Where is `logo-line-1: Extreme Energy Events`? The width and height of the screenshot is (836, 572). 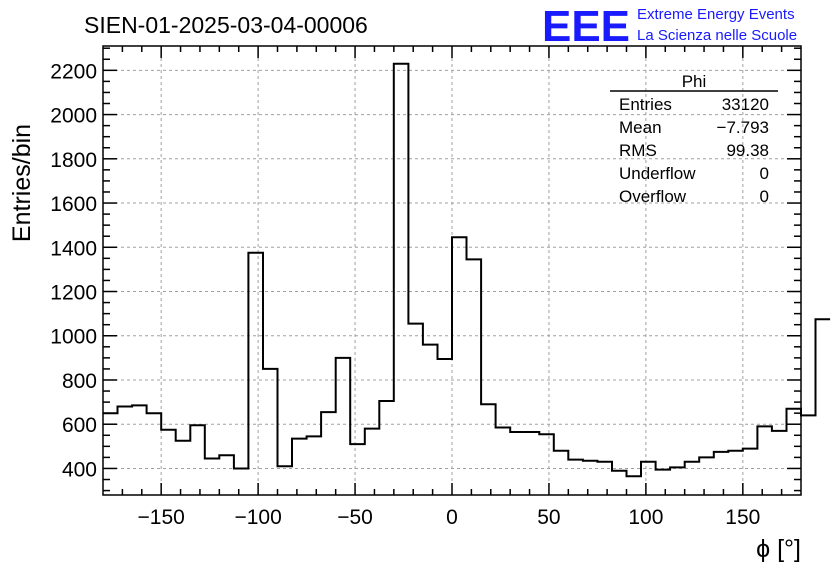 logo-line-1: Extreme Energy Events is located at coordinates (716, 14).